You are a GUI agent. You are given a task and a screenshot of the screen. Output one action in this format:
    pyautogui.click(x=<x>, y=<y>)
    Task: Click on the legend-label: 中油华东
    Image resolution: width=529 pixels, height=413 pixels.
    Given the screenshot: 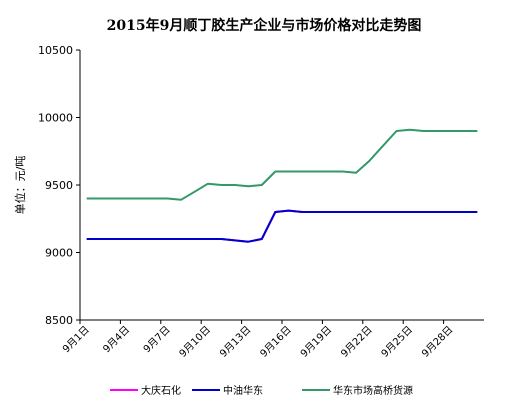 What is the action you would take?
    pyautogui.click(x=243, y=390)
    